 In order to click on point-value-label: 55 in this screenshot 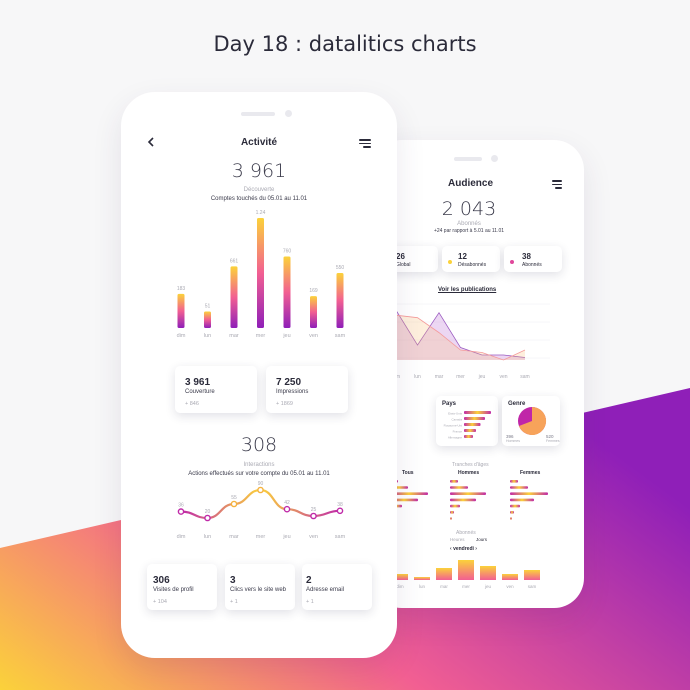, I will do `click(234, 498)`.